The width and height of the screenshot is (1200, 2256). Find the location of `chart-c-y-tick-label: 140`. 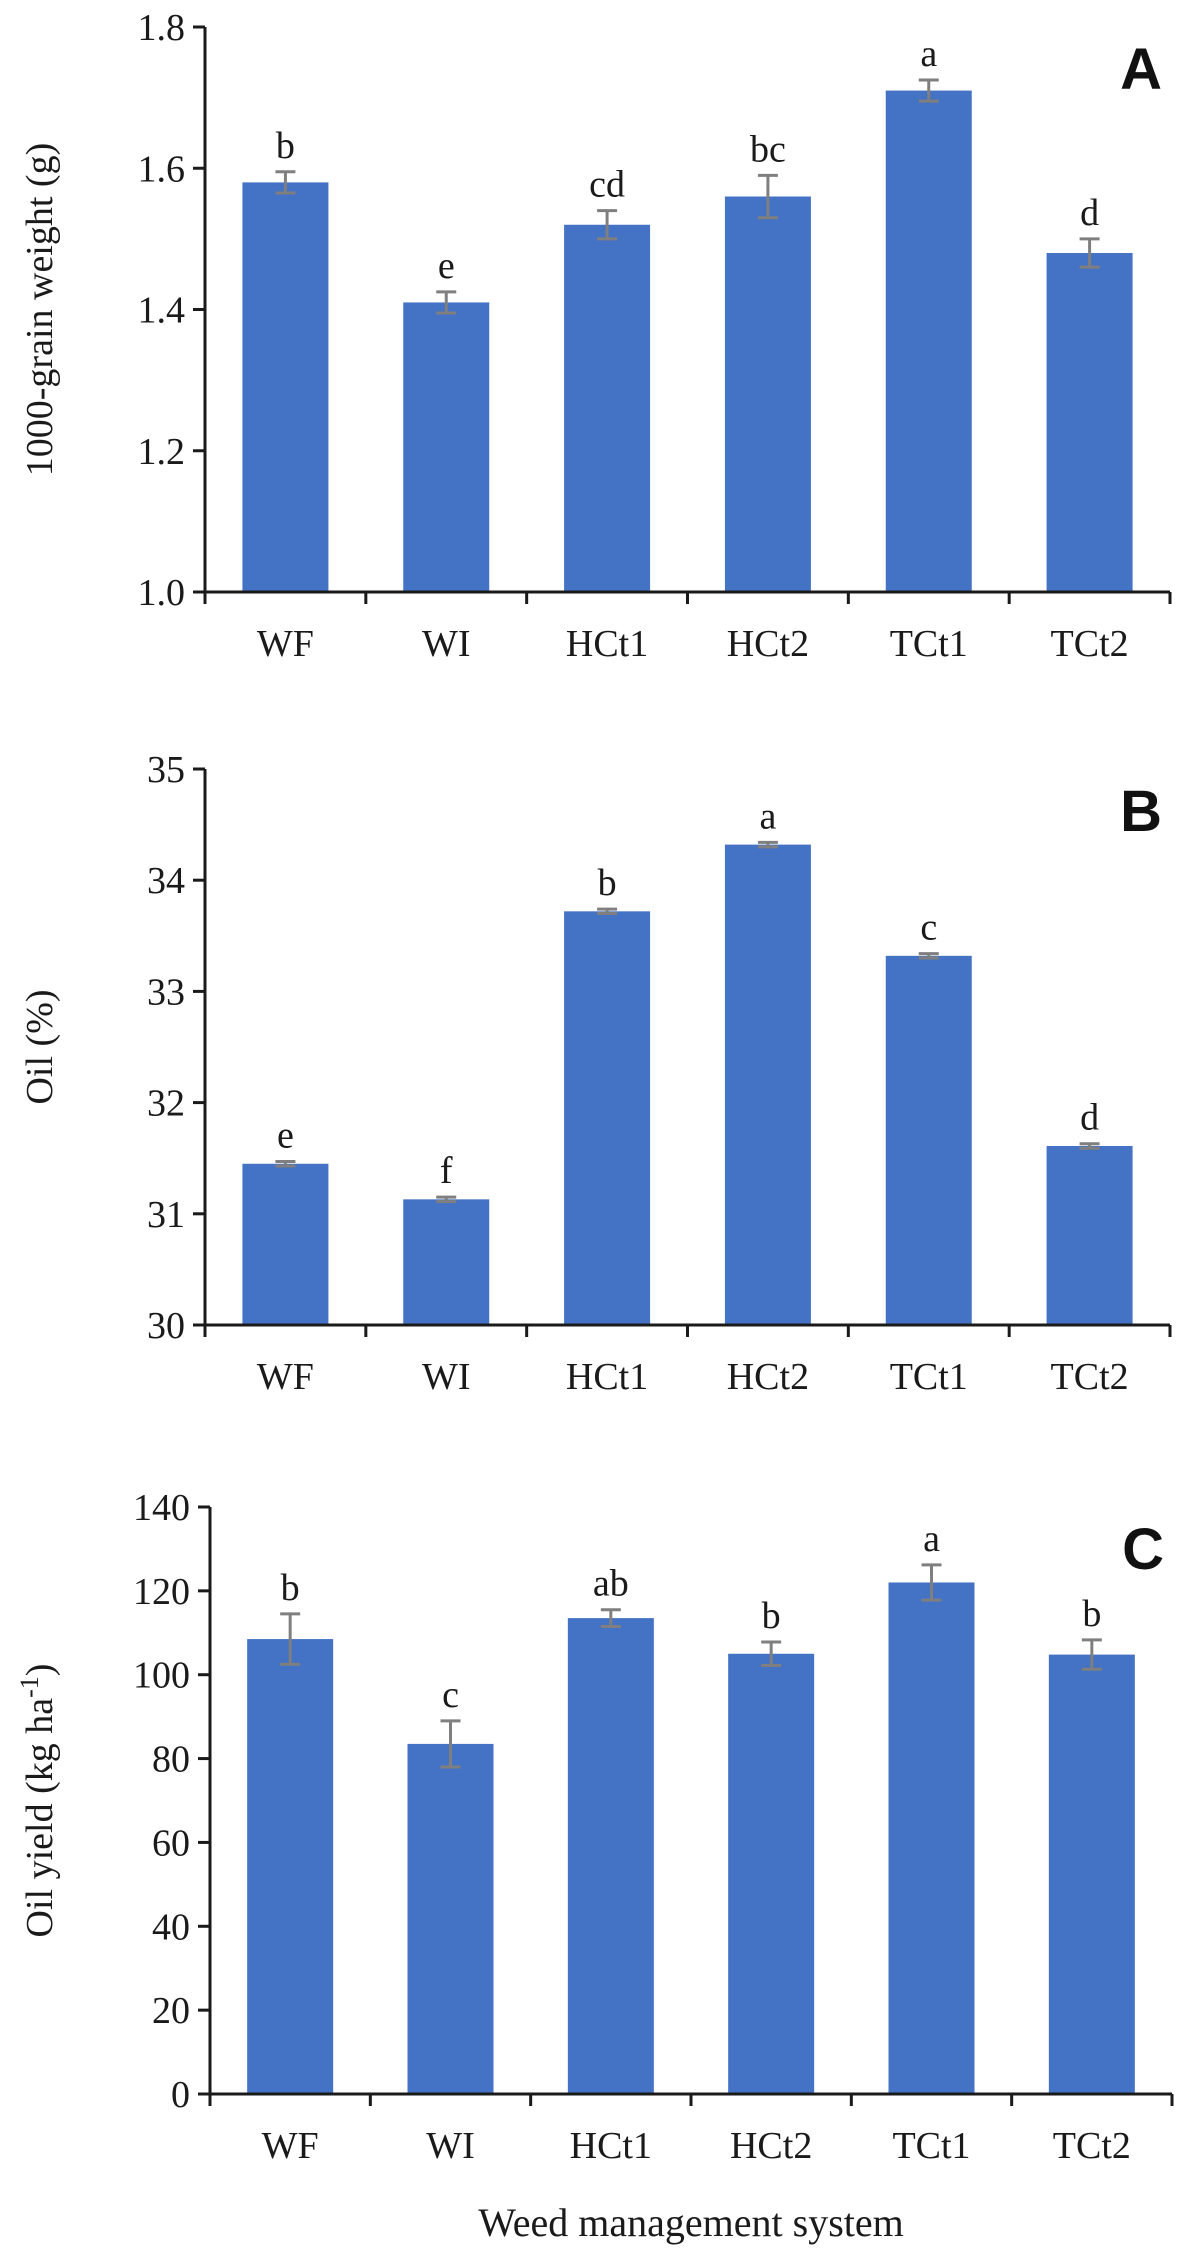

chart-c-y-tick-label: 140 is located at coordinates (161, 1508).